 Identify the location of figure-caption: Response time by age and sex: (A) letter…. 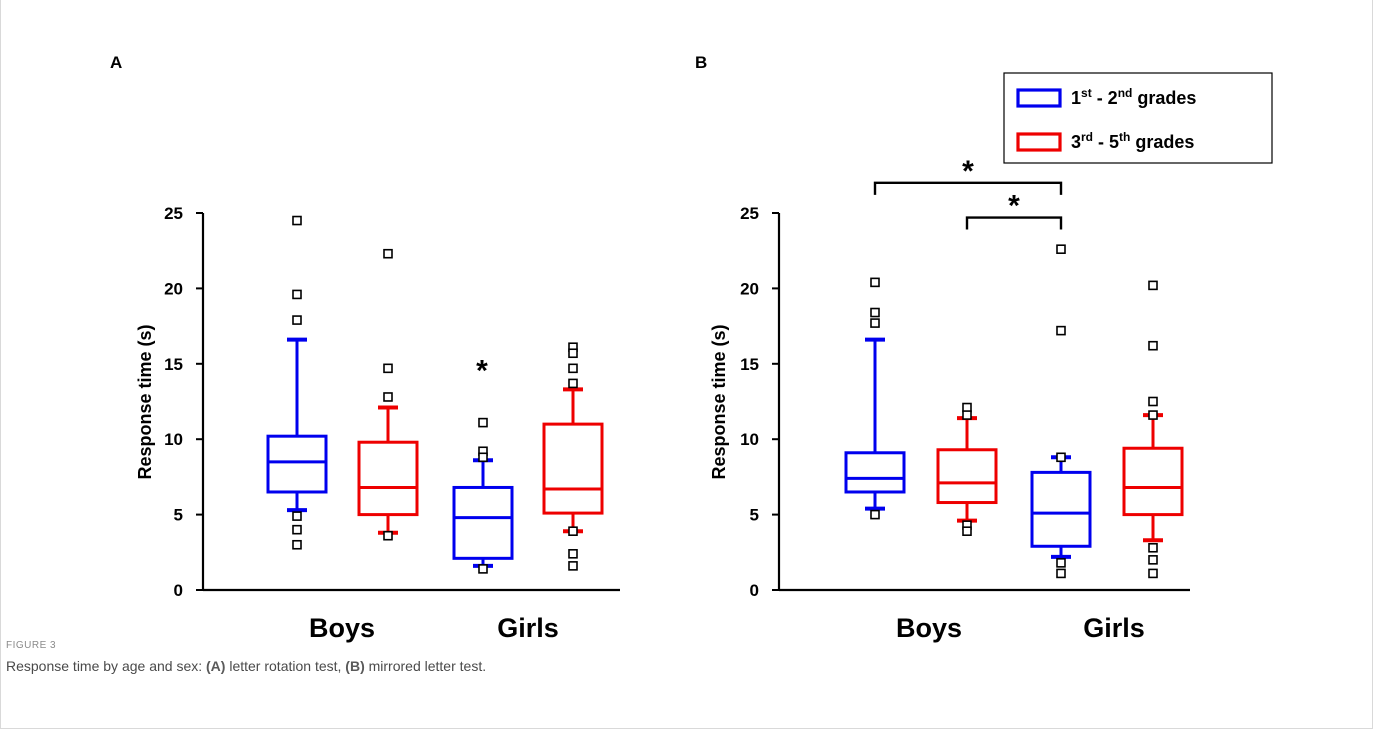
(246, 666).